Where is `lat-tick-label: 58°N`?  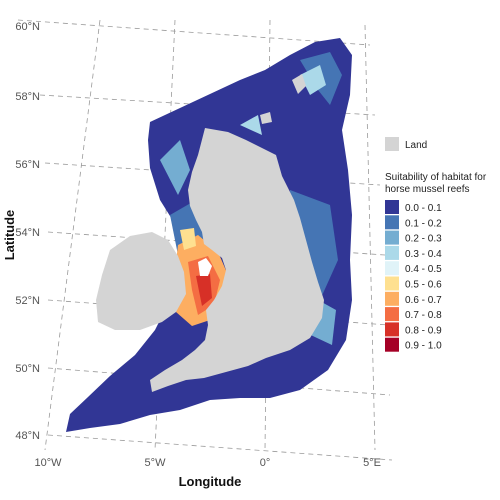
lat-tick-label: 58°N is located at coordinates (27, 97).